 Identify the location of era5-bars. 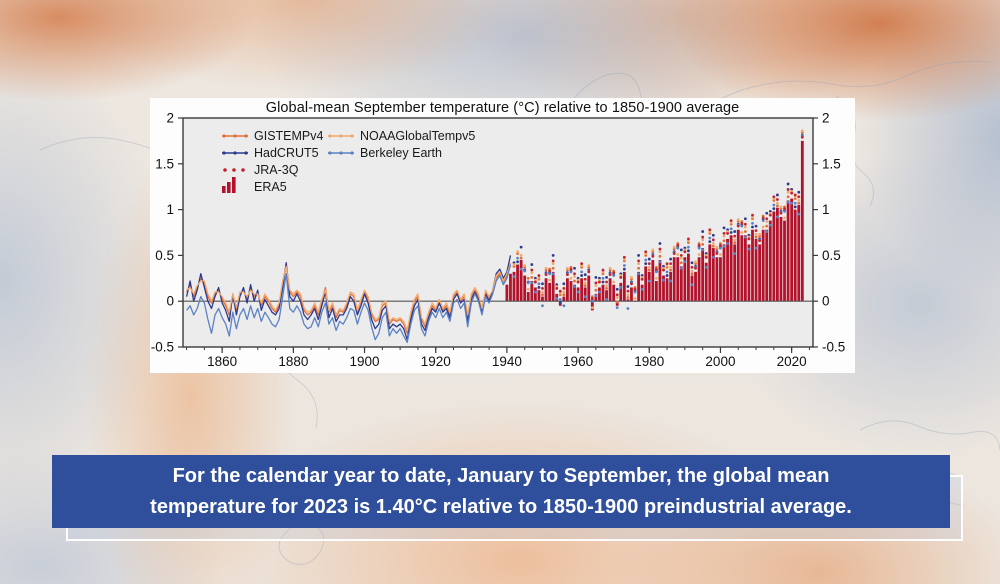
(654, 225).